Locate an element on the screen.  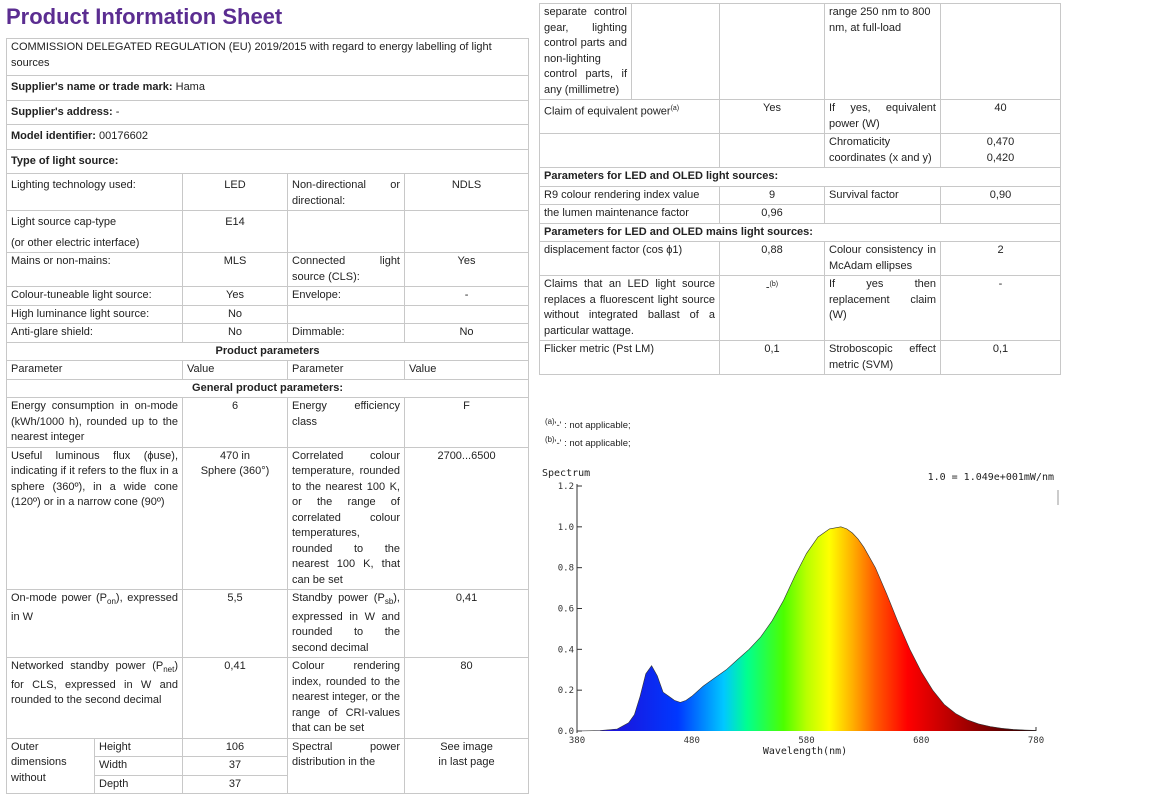
cap-label: Light source cap-type is located at coordinates (64, 222).